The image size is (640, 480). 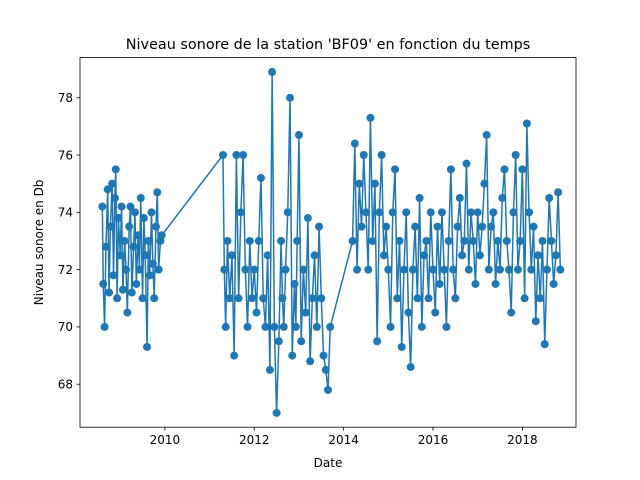 What do you see at coordinates (65, 385) in the screenshot?
I see `y-tick-label: 68` at bounding box center [65, 385].